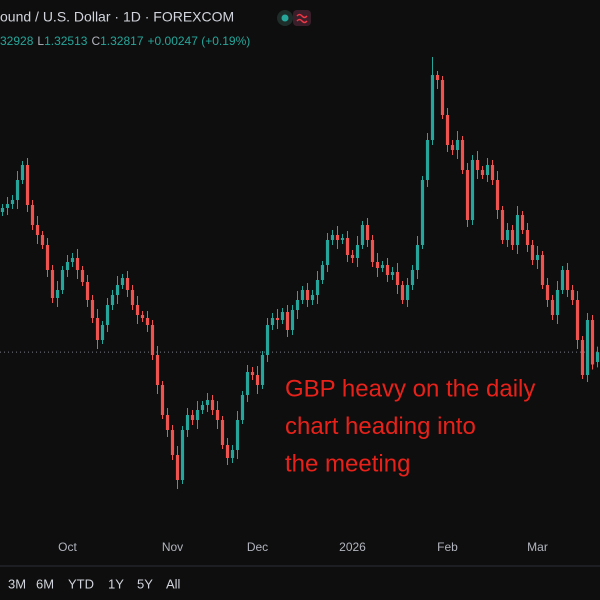 This screenshot has height=600, width=600. I want to click on status-dot, so click(285, 18).